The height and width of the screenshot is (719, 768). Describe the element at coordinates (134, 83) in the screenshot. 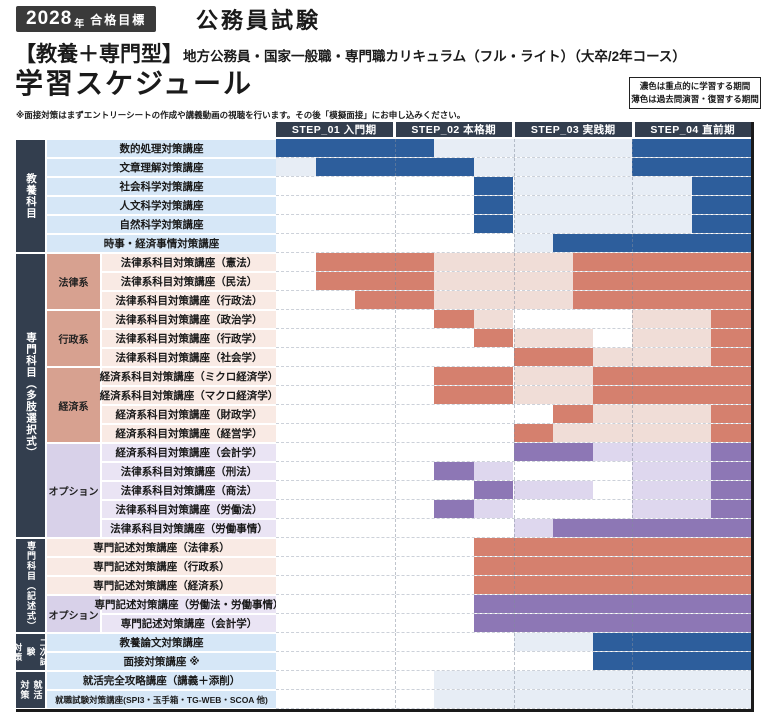

I see `page-title: 学習スケジュール` at that location.